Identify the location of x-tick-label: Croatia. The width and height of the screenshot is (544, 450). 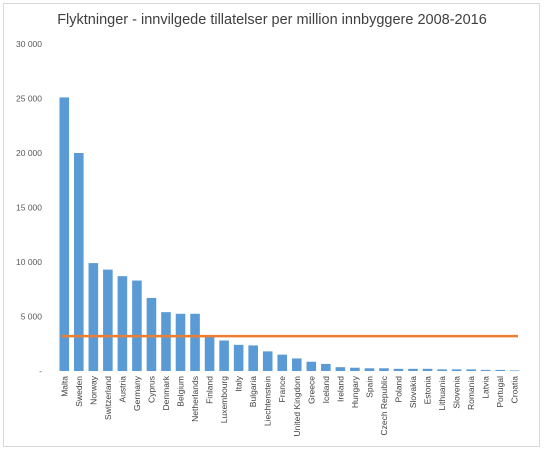
(515, 390).